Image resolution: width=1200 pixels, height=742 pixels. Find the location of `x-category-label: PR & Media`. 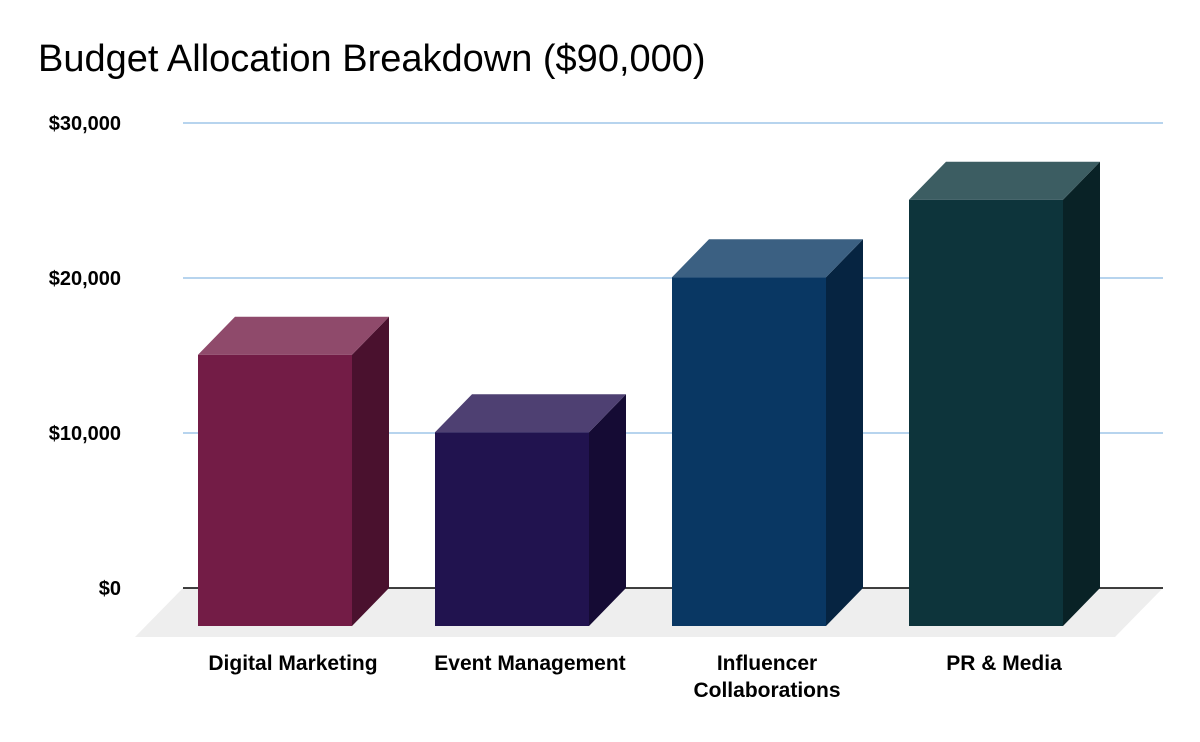

x-category-label: PR & Media is located at coordinates (1004, 663).